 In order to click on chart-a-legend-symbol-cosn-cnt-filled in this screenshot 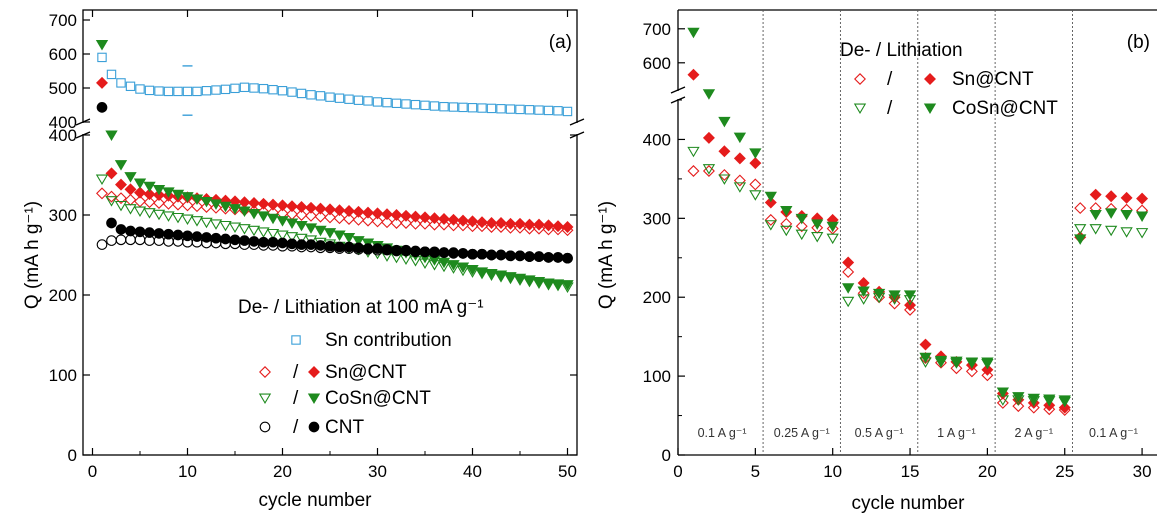, I will do `click(314, 399)`.